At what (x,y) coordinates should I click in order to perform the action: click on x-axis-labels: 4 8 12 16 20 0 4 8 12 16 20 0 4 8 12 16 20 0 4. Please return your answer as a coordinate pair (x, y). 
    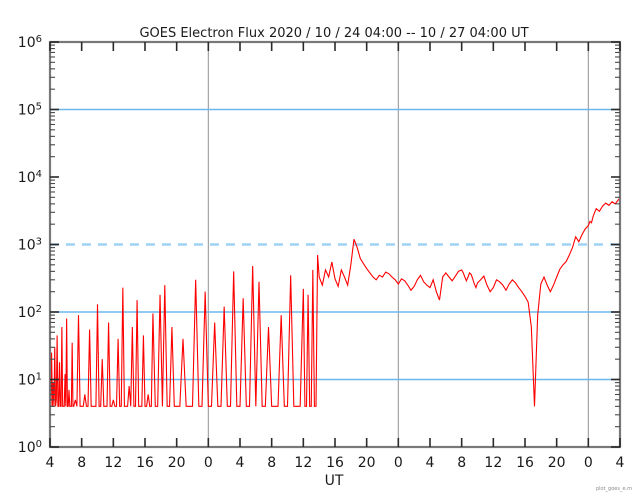
    Looking at the image, I should click on (335, 463).